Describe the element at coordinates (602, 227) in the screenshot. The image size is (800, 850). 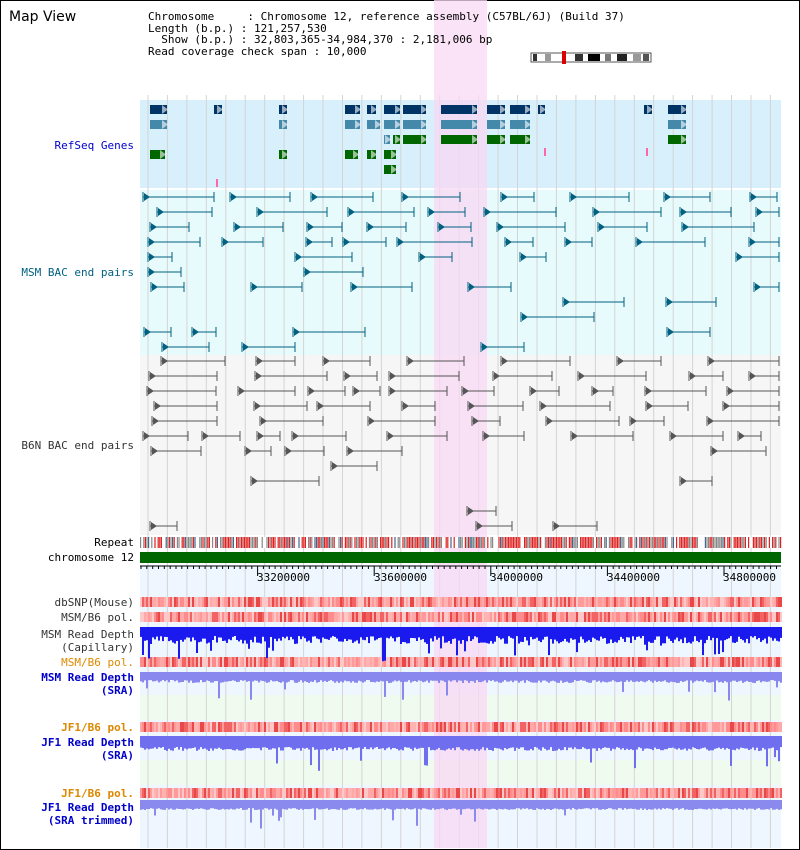
I see `msm-bac-pair-arrow` at that location.